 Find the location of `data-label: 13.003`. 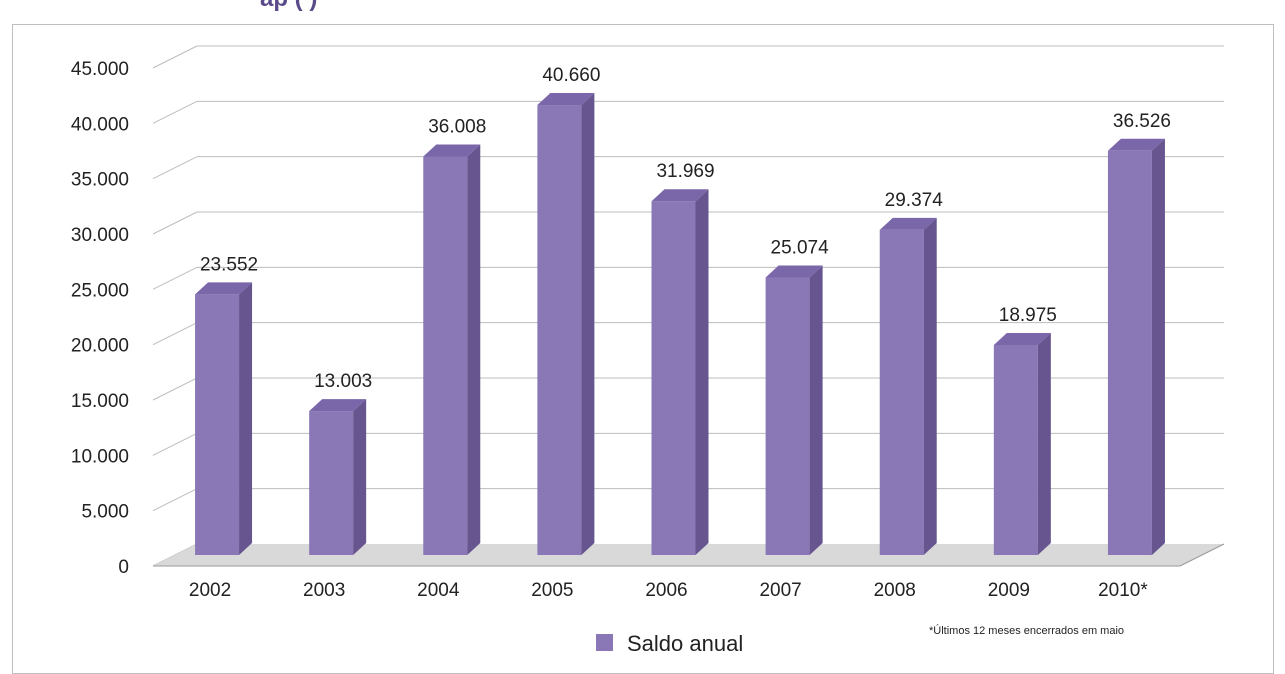

data-label: 13.003 is located at coordinates (343, 381).